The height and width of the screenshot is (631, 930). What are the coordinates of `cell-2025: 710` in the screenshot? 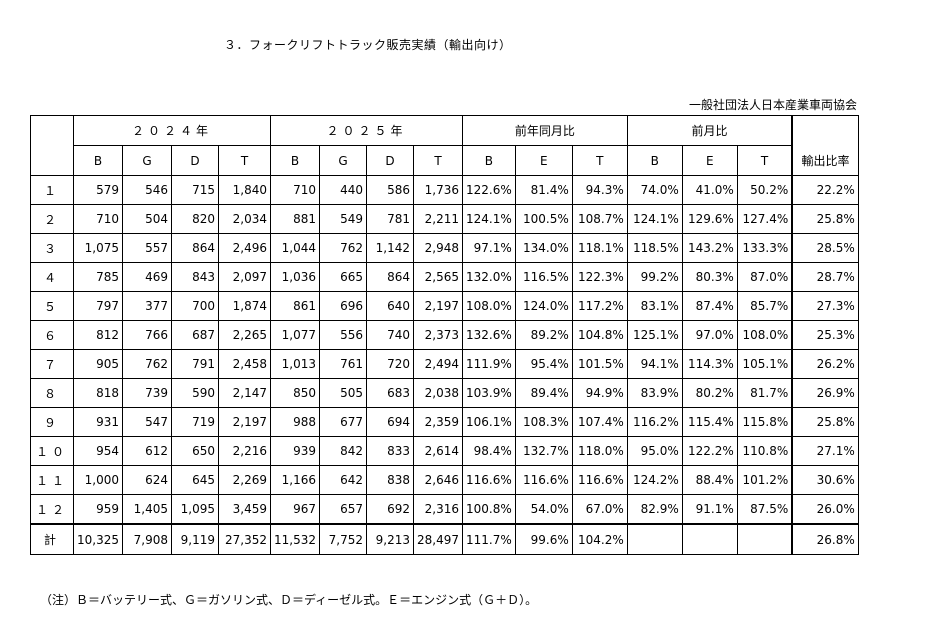 It's located at (295, 190).